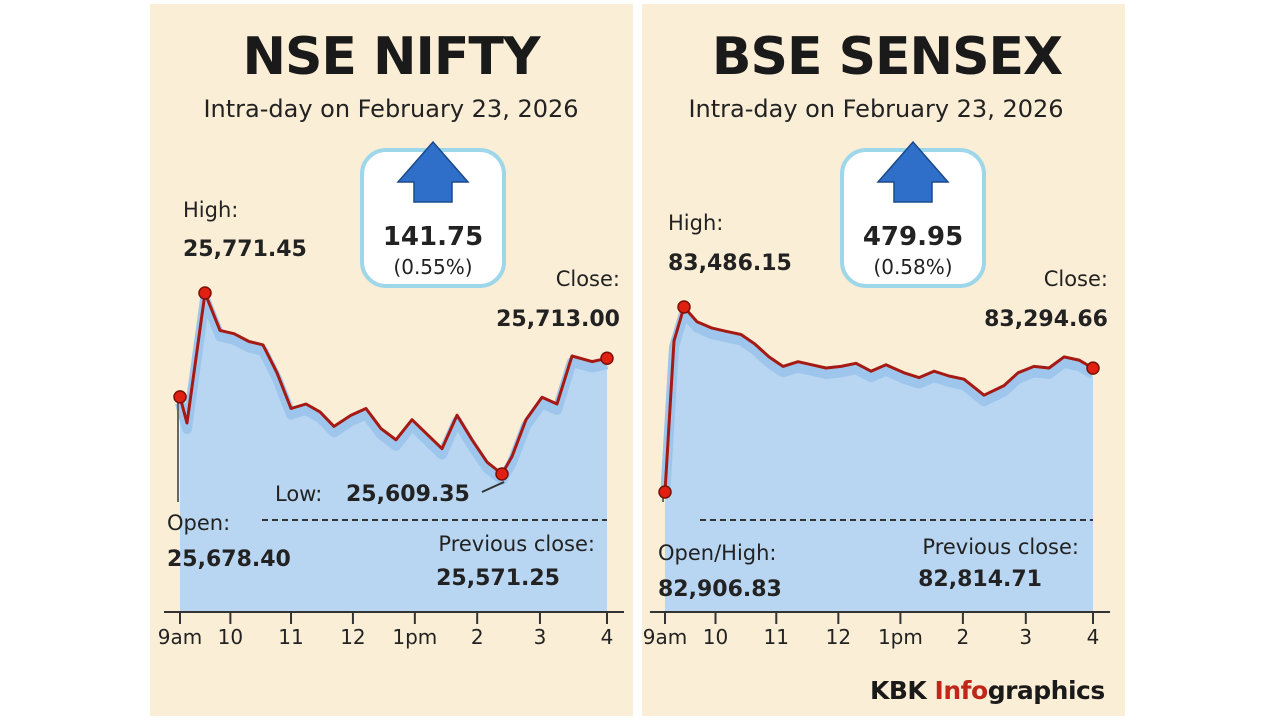 The image size is (1280, 720). I want to click on credit-rest: graphics, so click(1046, 690).